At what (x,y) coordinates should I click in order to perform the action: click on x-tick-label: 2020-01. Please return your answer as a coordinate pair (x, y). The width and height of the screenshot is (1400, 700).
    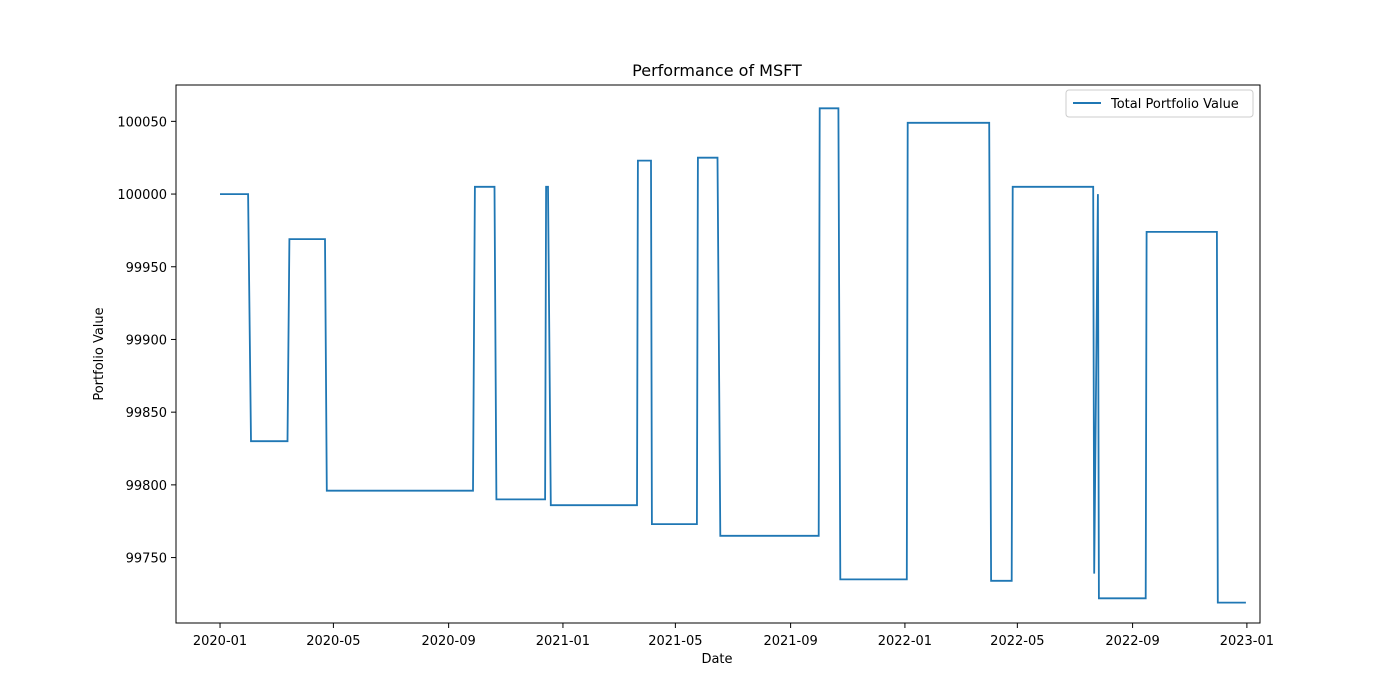
    Looking at the image, I should click on (220, 641).